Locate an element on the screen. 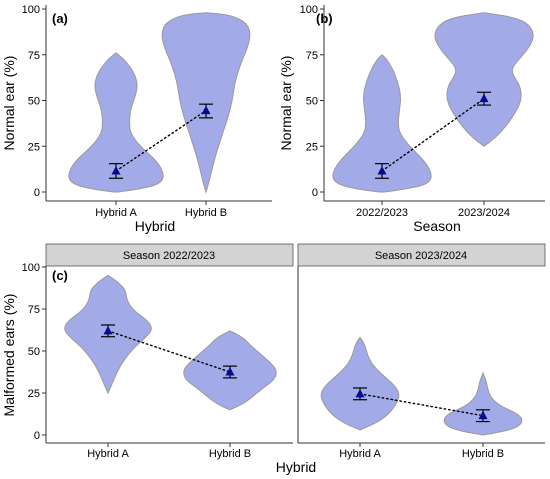 Image resolution: width=550 pixels, height=479 pixels. panel-c-left-y-tick-label-0: 0 is located at coordinates (37, 436).